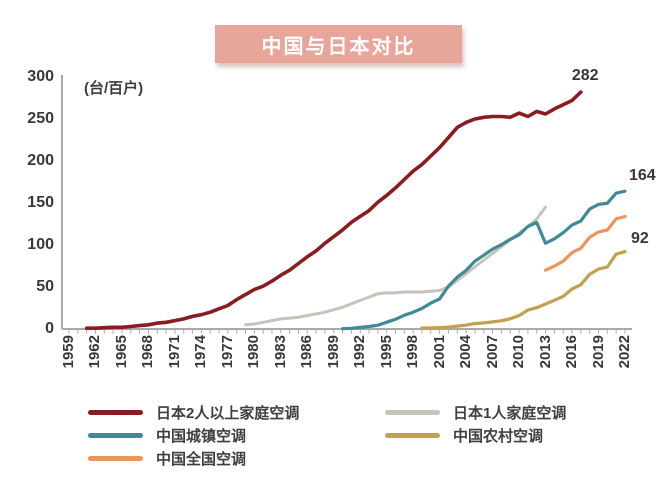 This screenshot has width=660, height=484. Describe the element at coordinates (523, 290) in the screenshot. I see `series-line-china_rural` at that location.